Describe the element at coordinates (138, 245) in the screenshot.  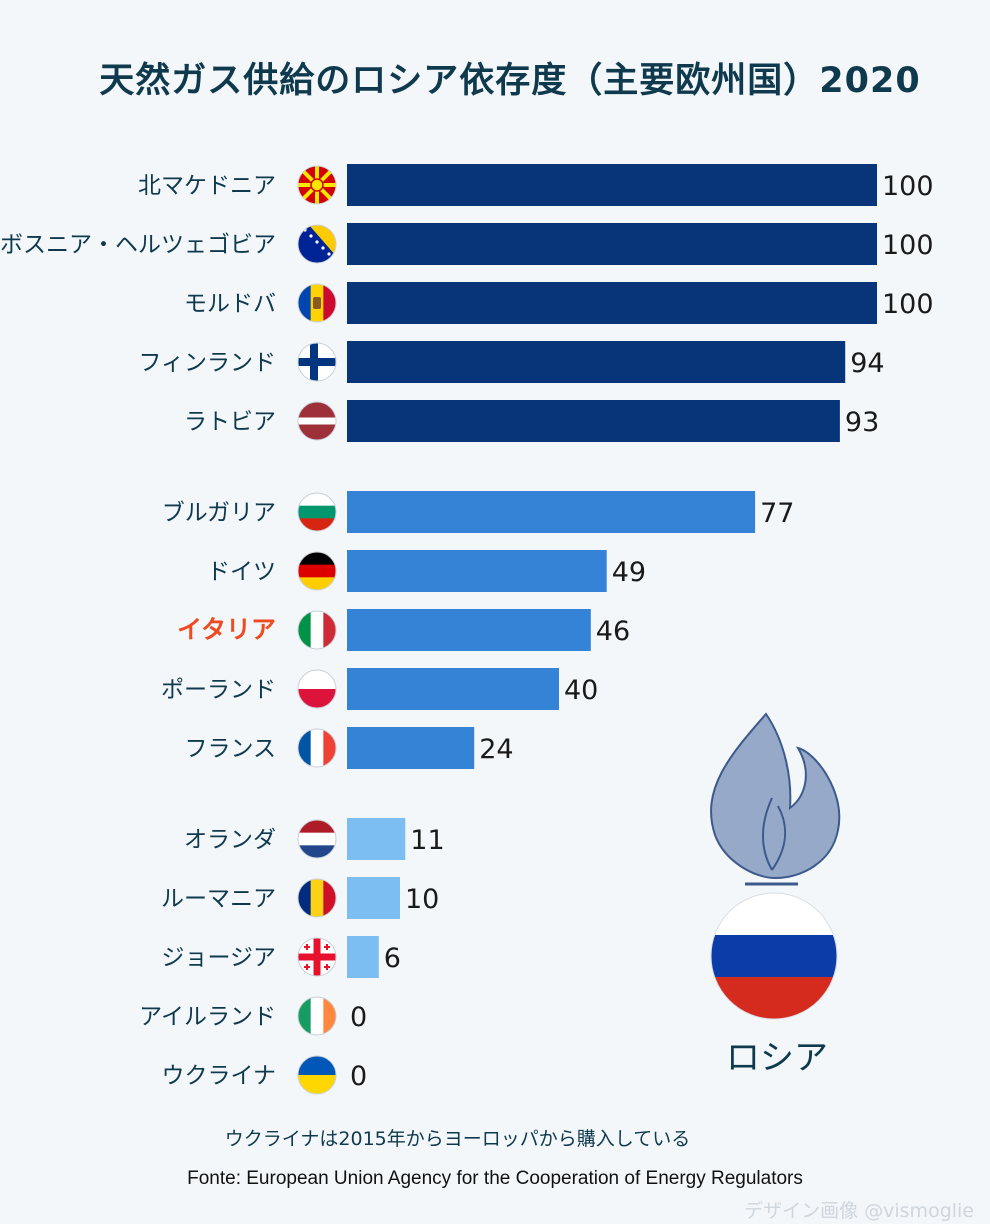
I see `category-label: ボスニア・ヘルツェゴビア` at that location.